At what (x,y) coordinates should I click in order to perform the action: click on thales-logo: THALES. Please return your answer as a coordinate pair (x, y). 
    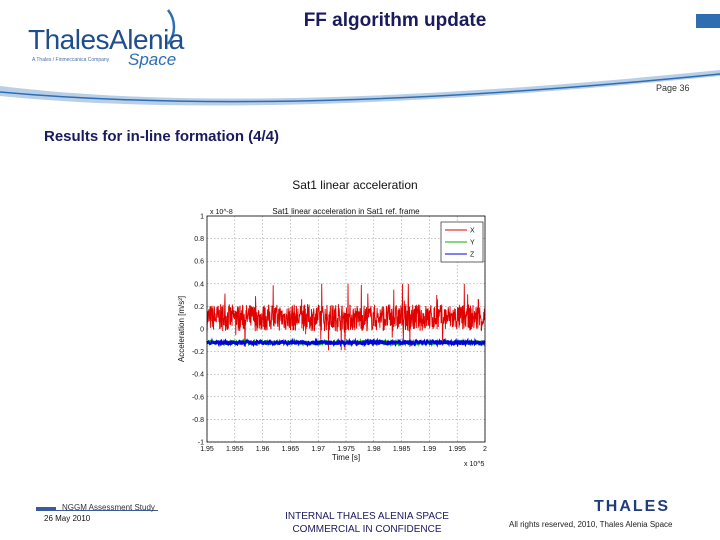
    Looking at the image, I should click on (632, 506).